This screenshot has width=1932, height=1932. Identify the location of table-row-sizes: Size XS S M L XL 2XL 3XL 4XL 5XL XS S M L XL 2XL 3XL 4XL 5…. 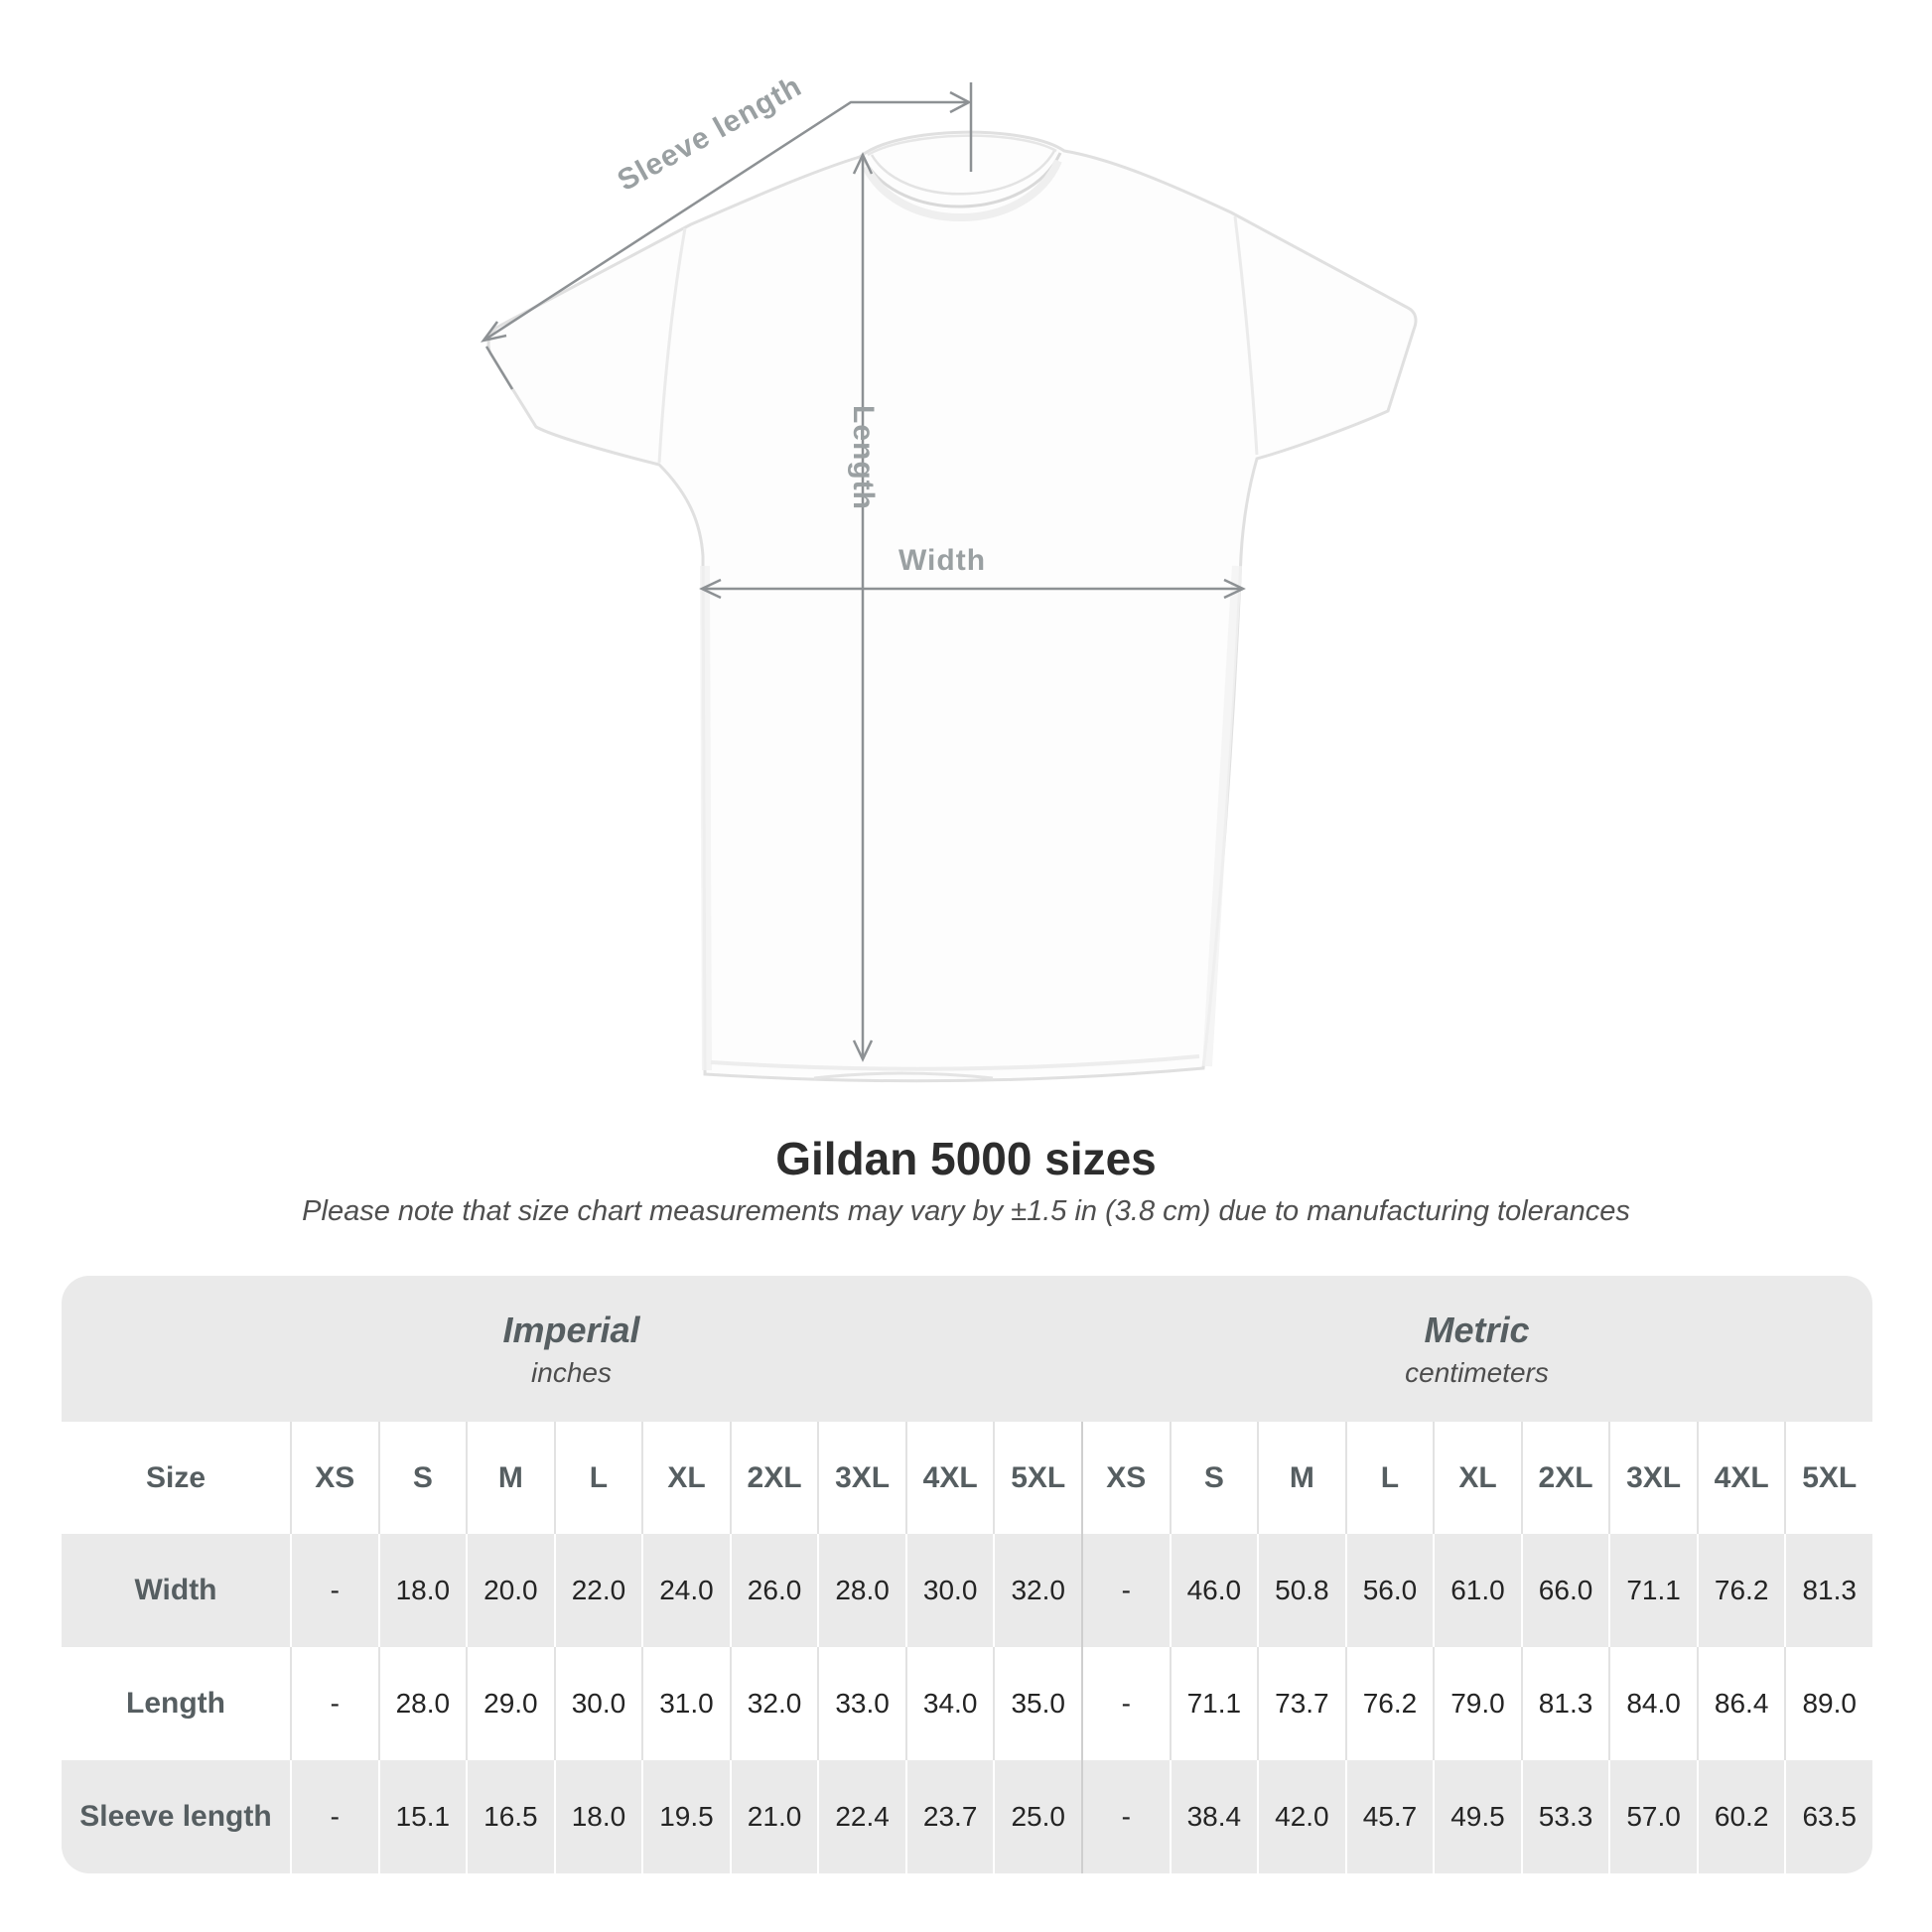
(967, 1478).